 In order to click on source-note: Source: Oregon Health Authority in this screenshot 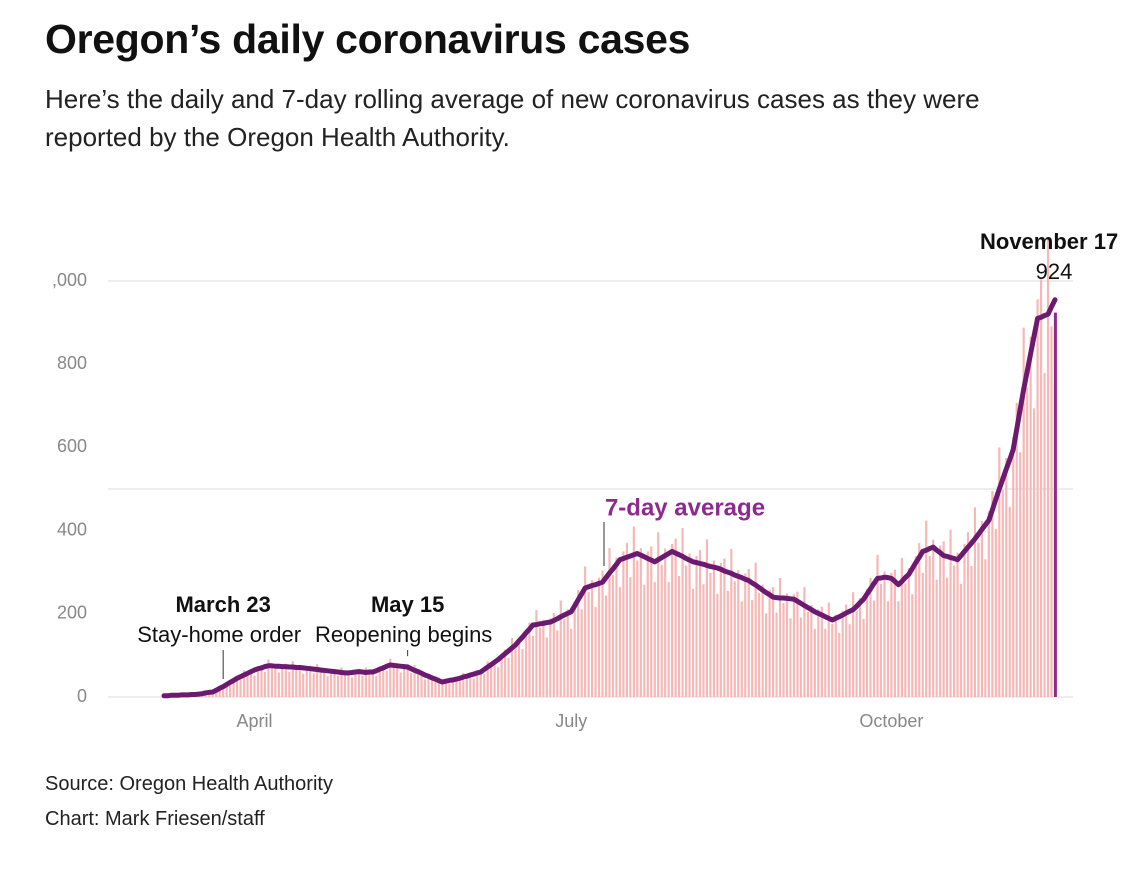, I will do `click(189, 784)`.